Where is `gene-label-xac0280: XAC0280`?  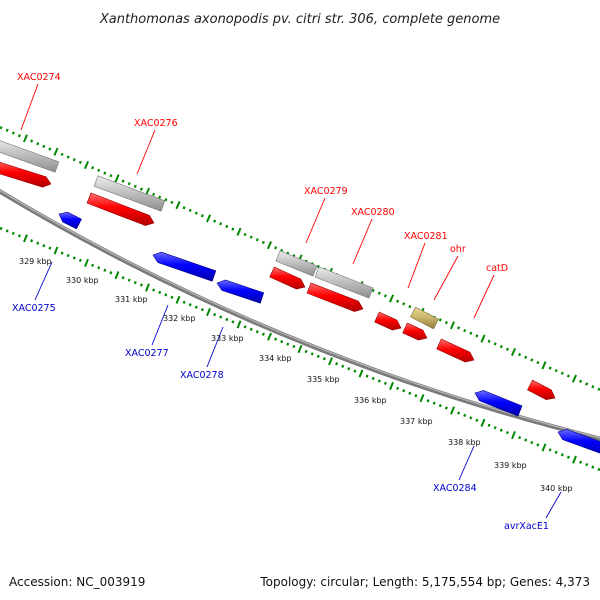
gene-label-xac0280: XAC0280 is located at coordinates (373, 212).